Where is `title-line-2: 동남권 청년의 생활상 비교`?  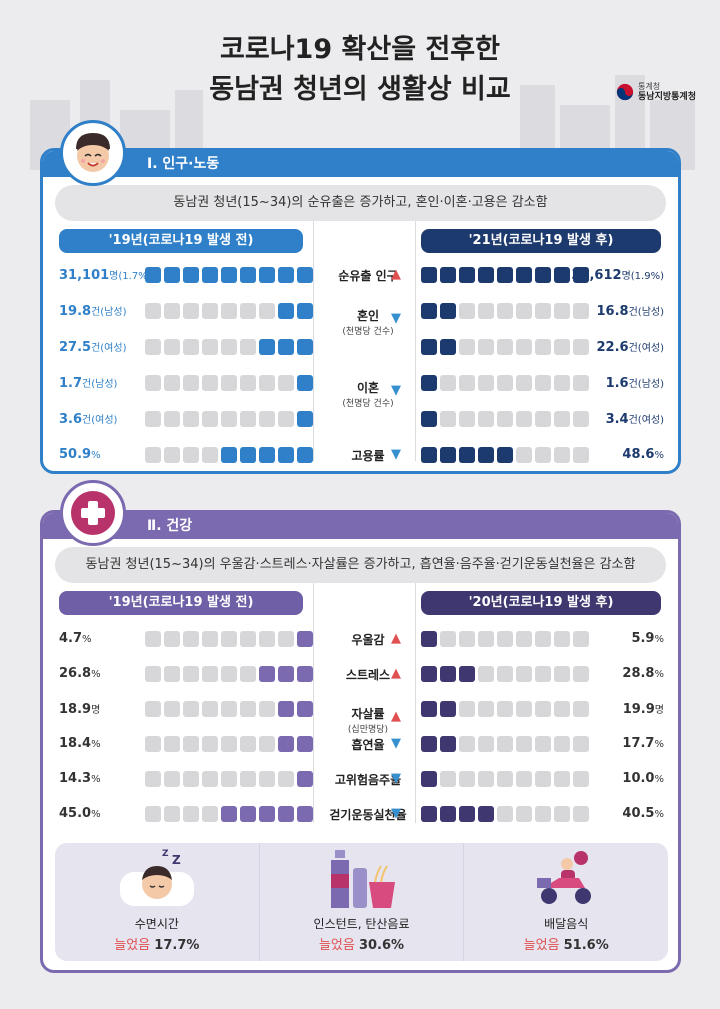
title-line-2: 동남권 청년의 생활상 비교 is located at coordinates (360, 89).